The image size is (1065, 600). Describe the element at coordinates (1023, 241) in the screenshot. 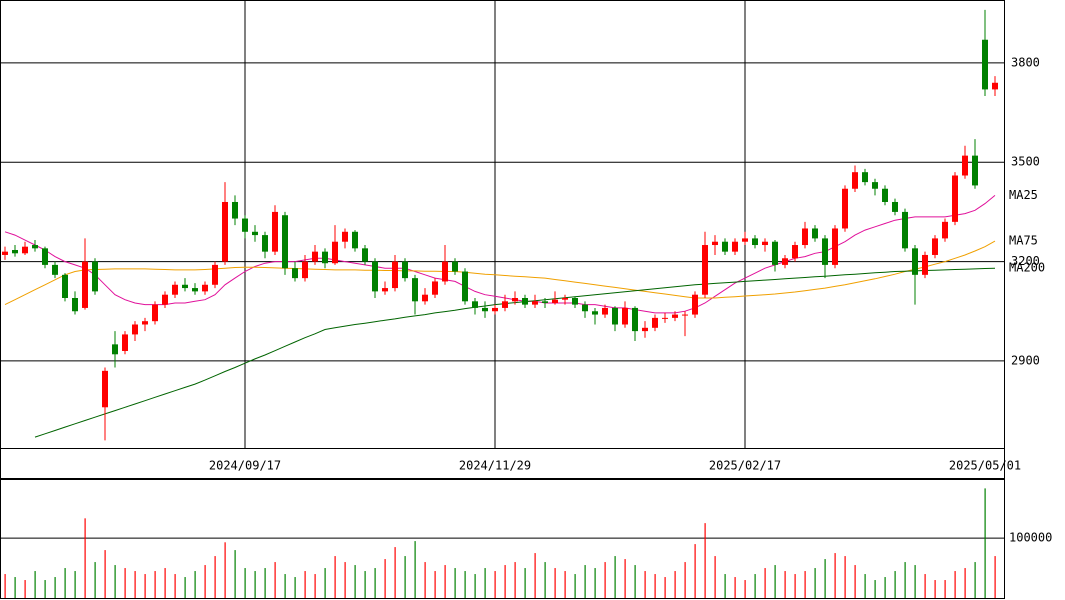

I see `ma-label: MA75` at that location.